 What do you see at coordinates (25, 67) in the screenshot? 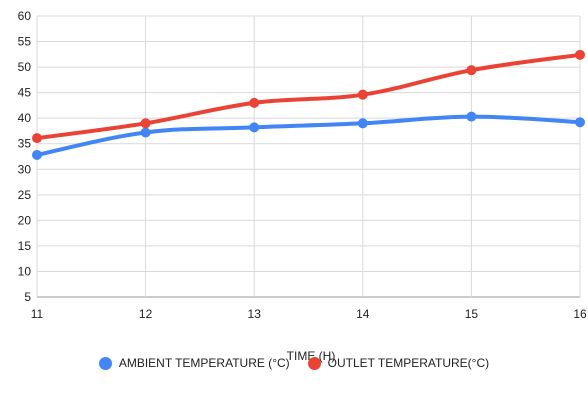
I see `y-tick-label: 50` at bounding box center [25, 67].